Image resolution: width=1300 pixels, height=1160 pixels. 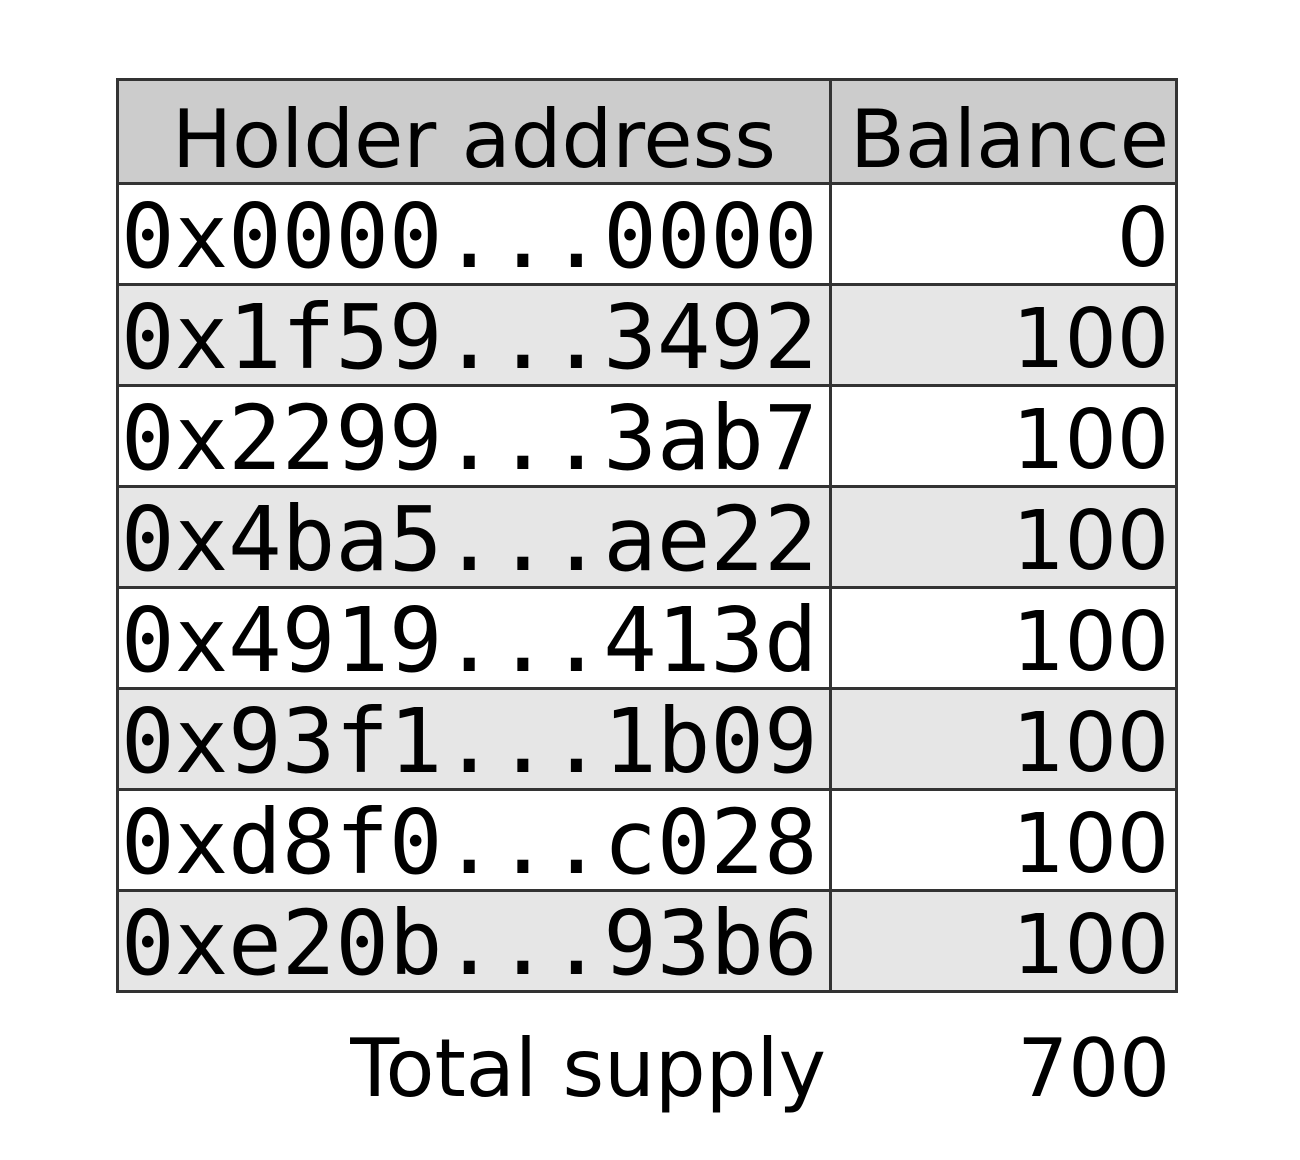 I want to click on table-row: 0x1f59...3492 100, so click(x=647, y=333).